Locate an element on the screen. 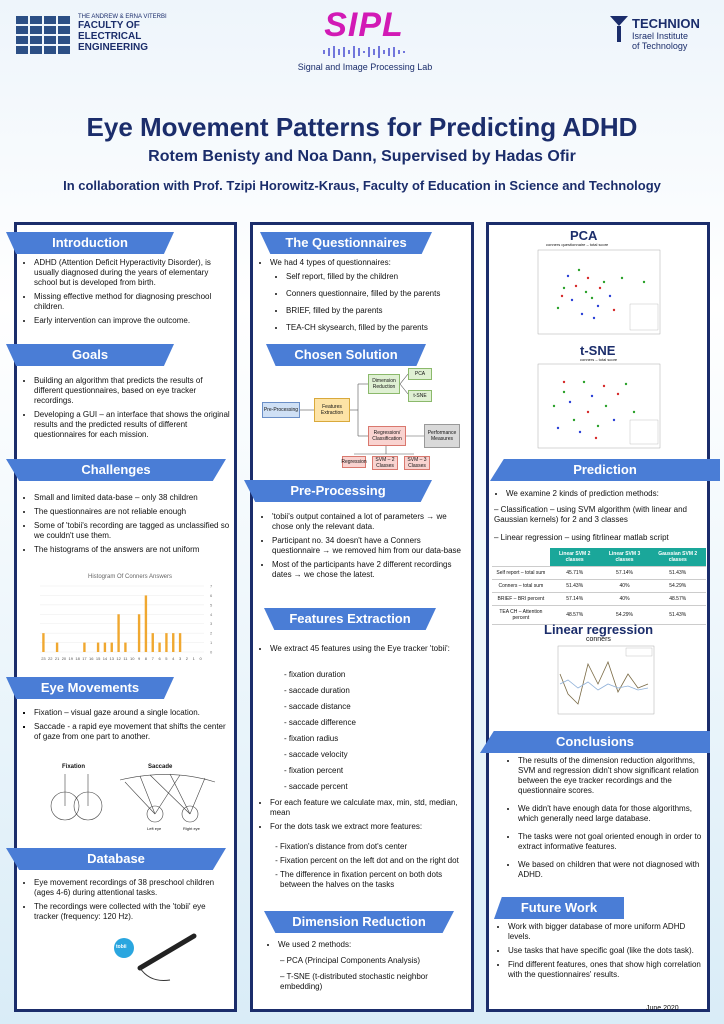  feature-item: - fixation percent is located at coordinates (314, 770).